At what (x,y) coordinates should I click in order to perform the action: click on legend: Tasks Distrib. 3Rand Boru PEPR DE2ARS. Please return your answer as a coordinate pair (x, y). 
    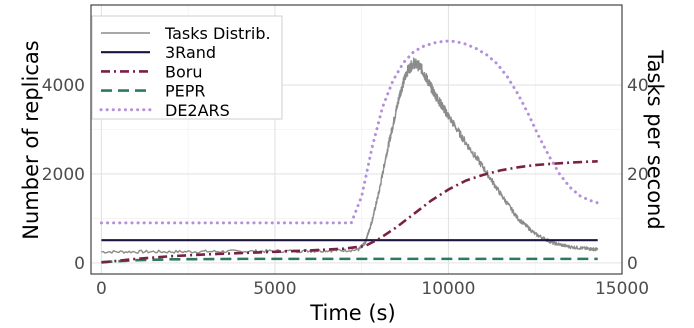
    Looking at the image, I should click on (187, 67).